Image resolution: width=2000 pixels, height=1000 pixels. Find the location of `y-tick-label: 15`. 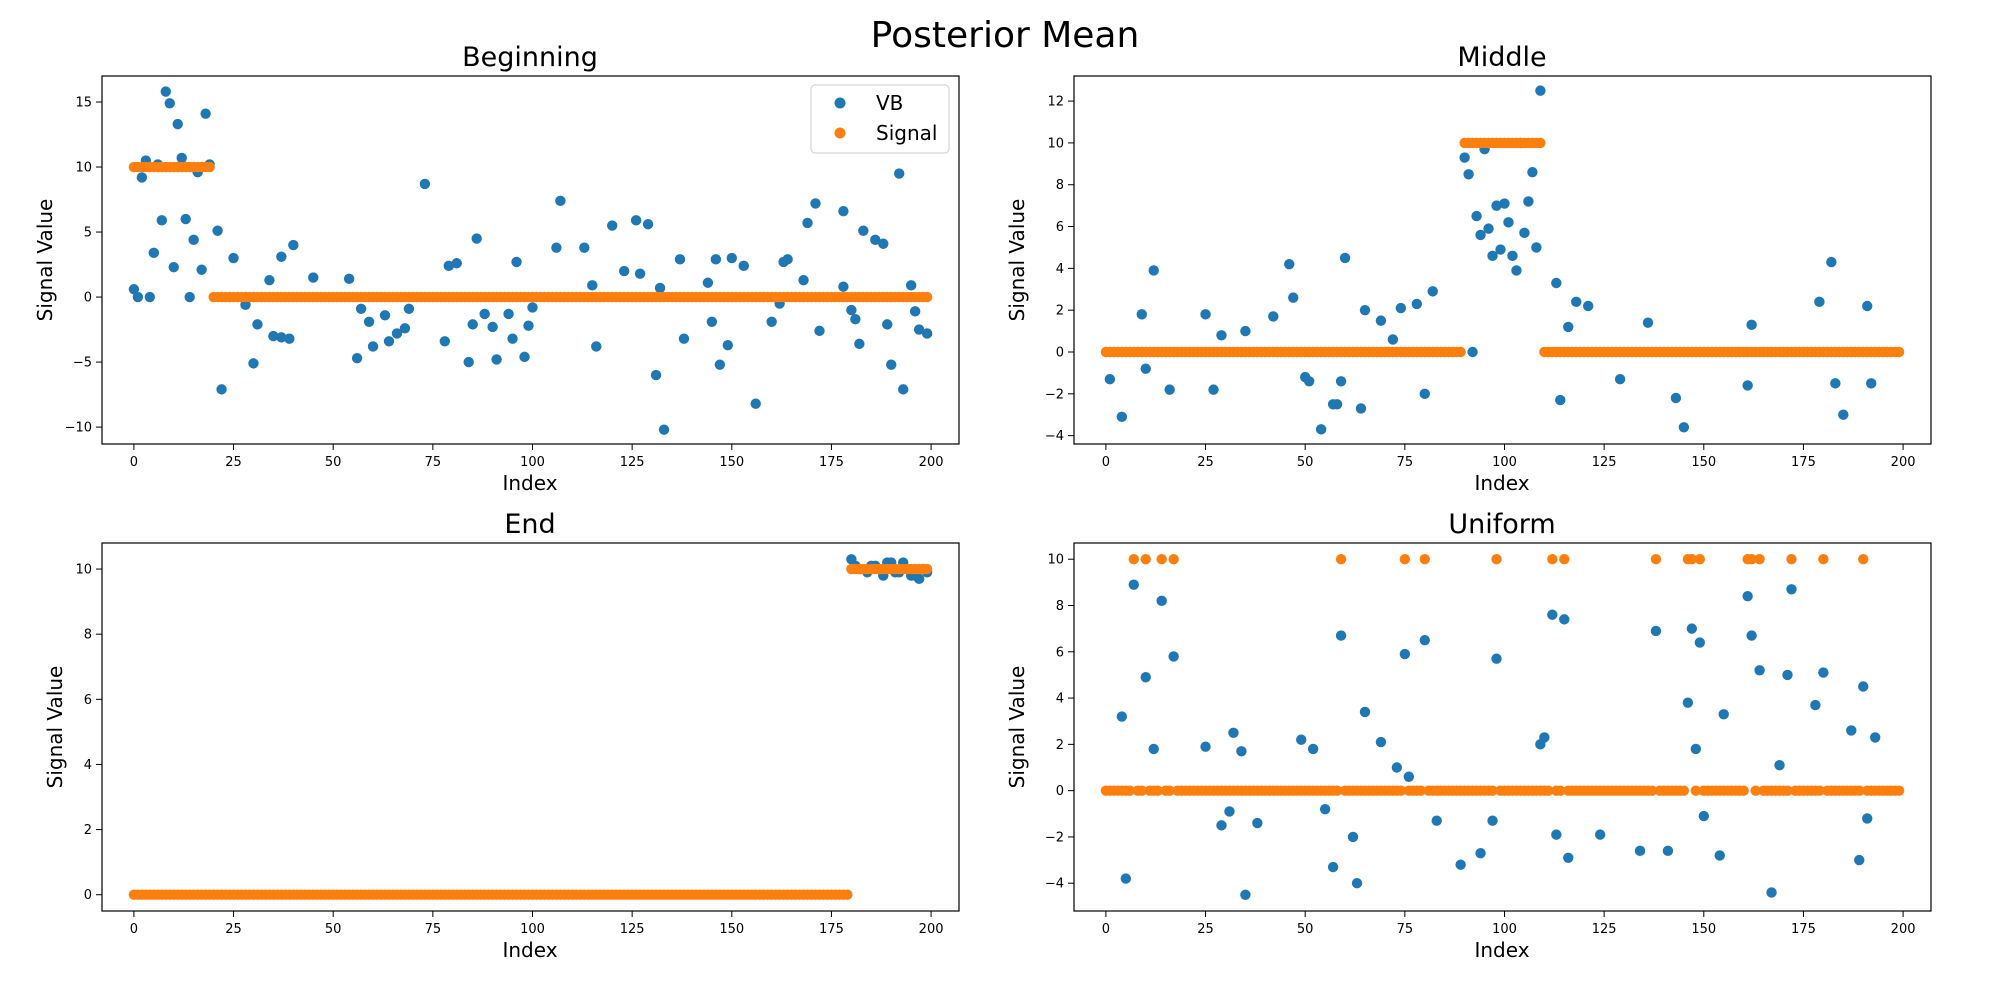

y-tick-label: 15 is located at coordinates (83, 103).